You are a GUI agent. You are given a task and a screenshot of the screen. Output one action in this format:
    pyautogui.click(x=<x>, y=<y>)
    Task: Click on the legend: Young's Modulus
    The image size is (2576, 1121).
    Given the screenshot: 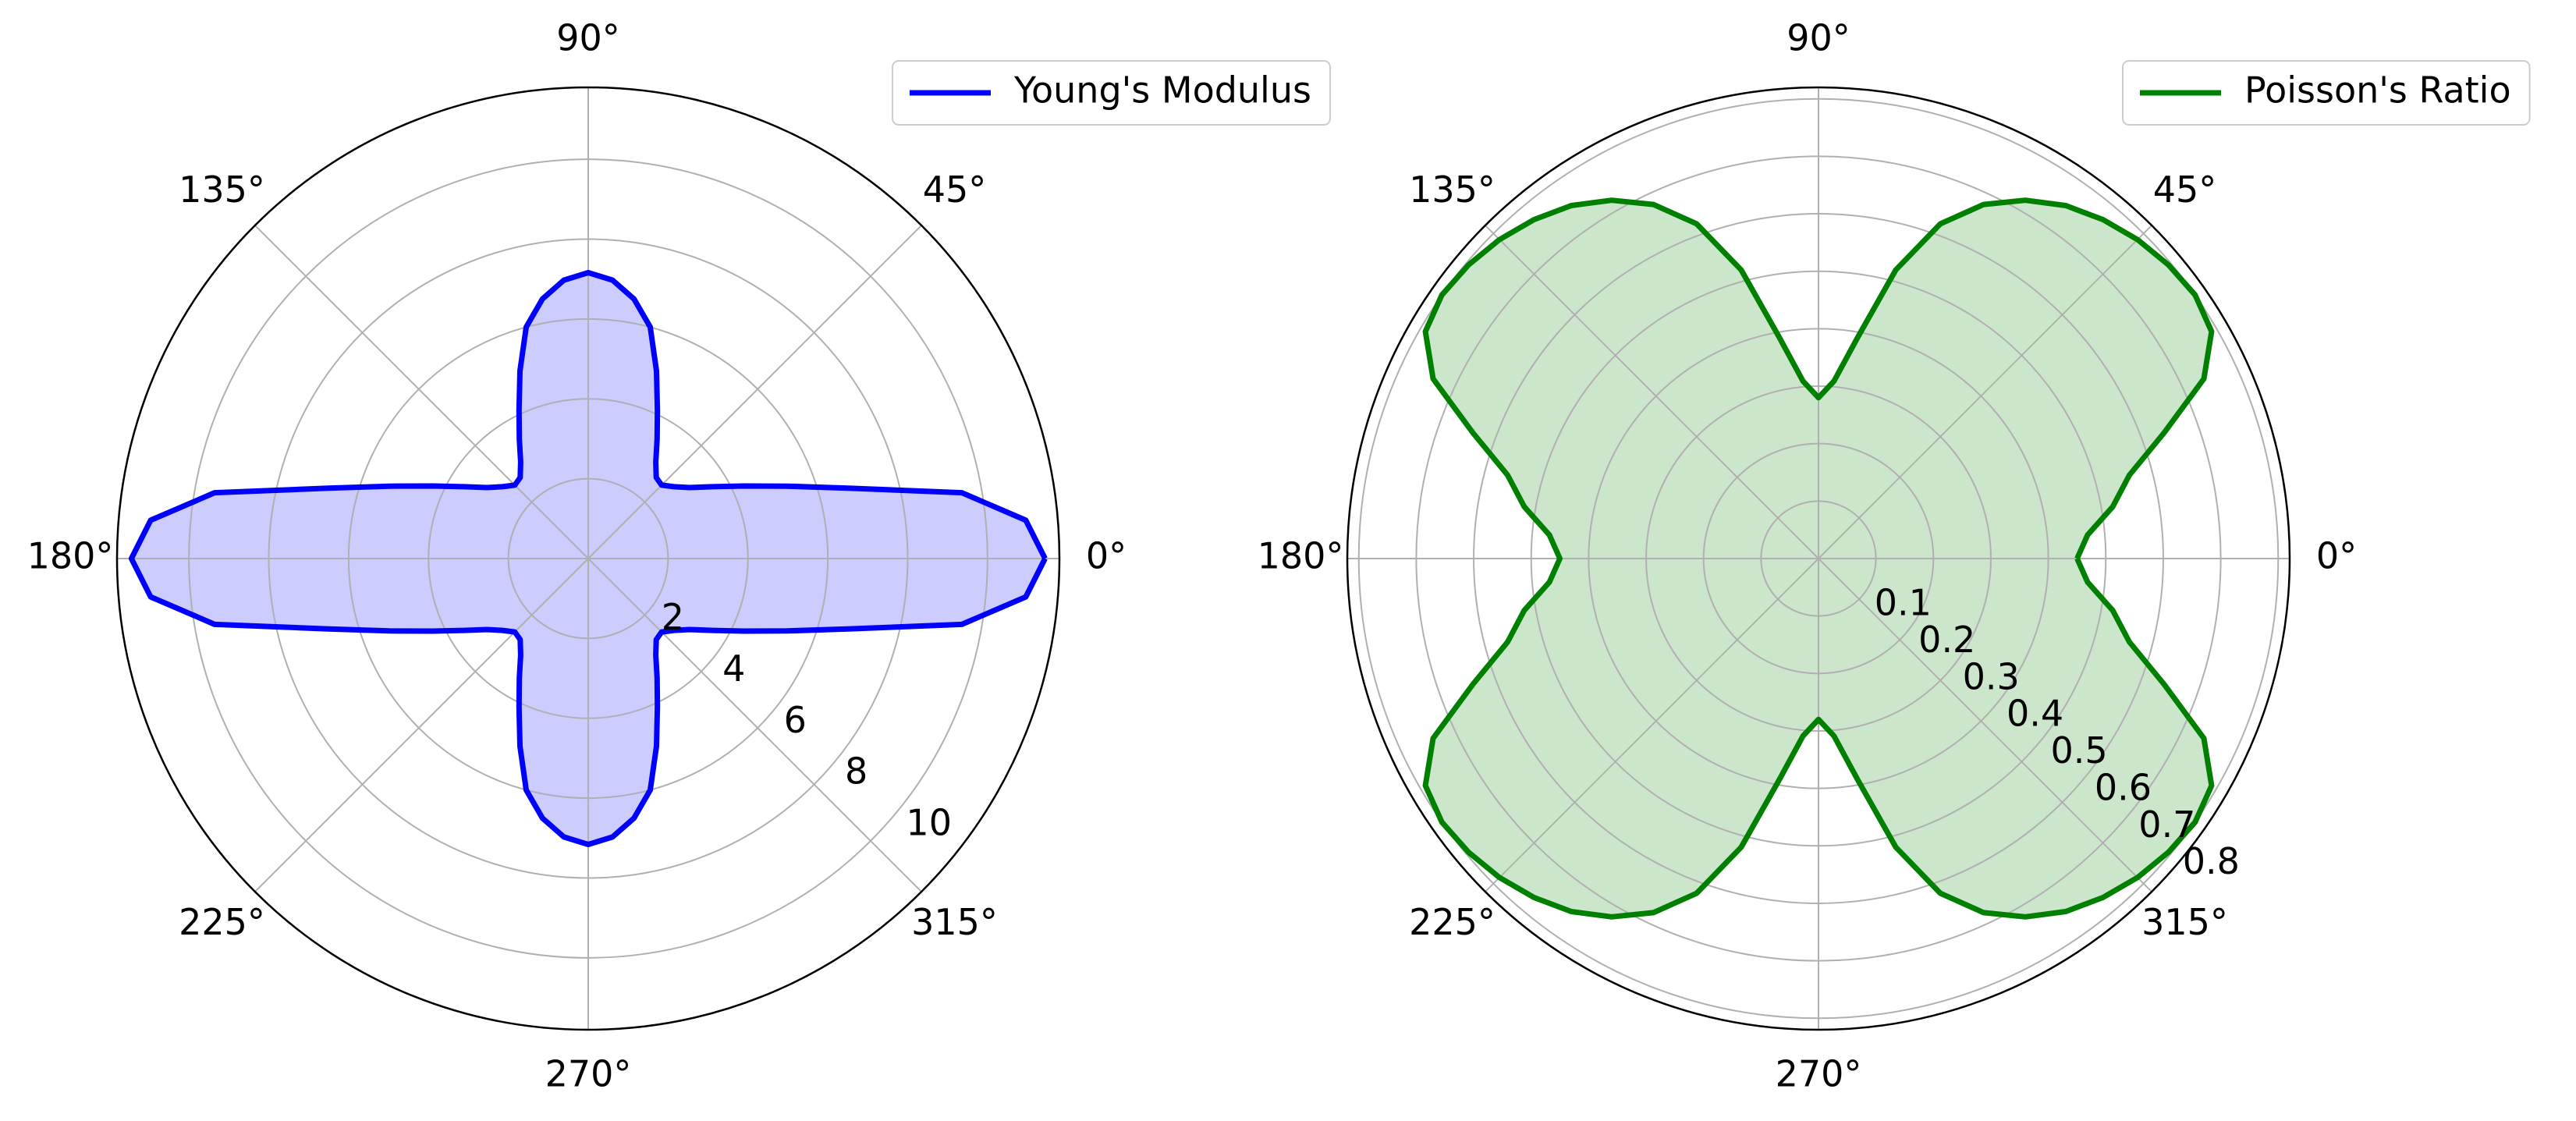 What is the action you would take?
    pyautogui.click(x=1111, y=93)
    